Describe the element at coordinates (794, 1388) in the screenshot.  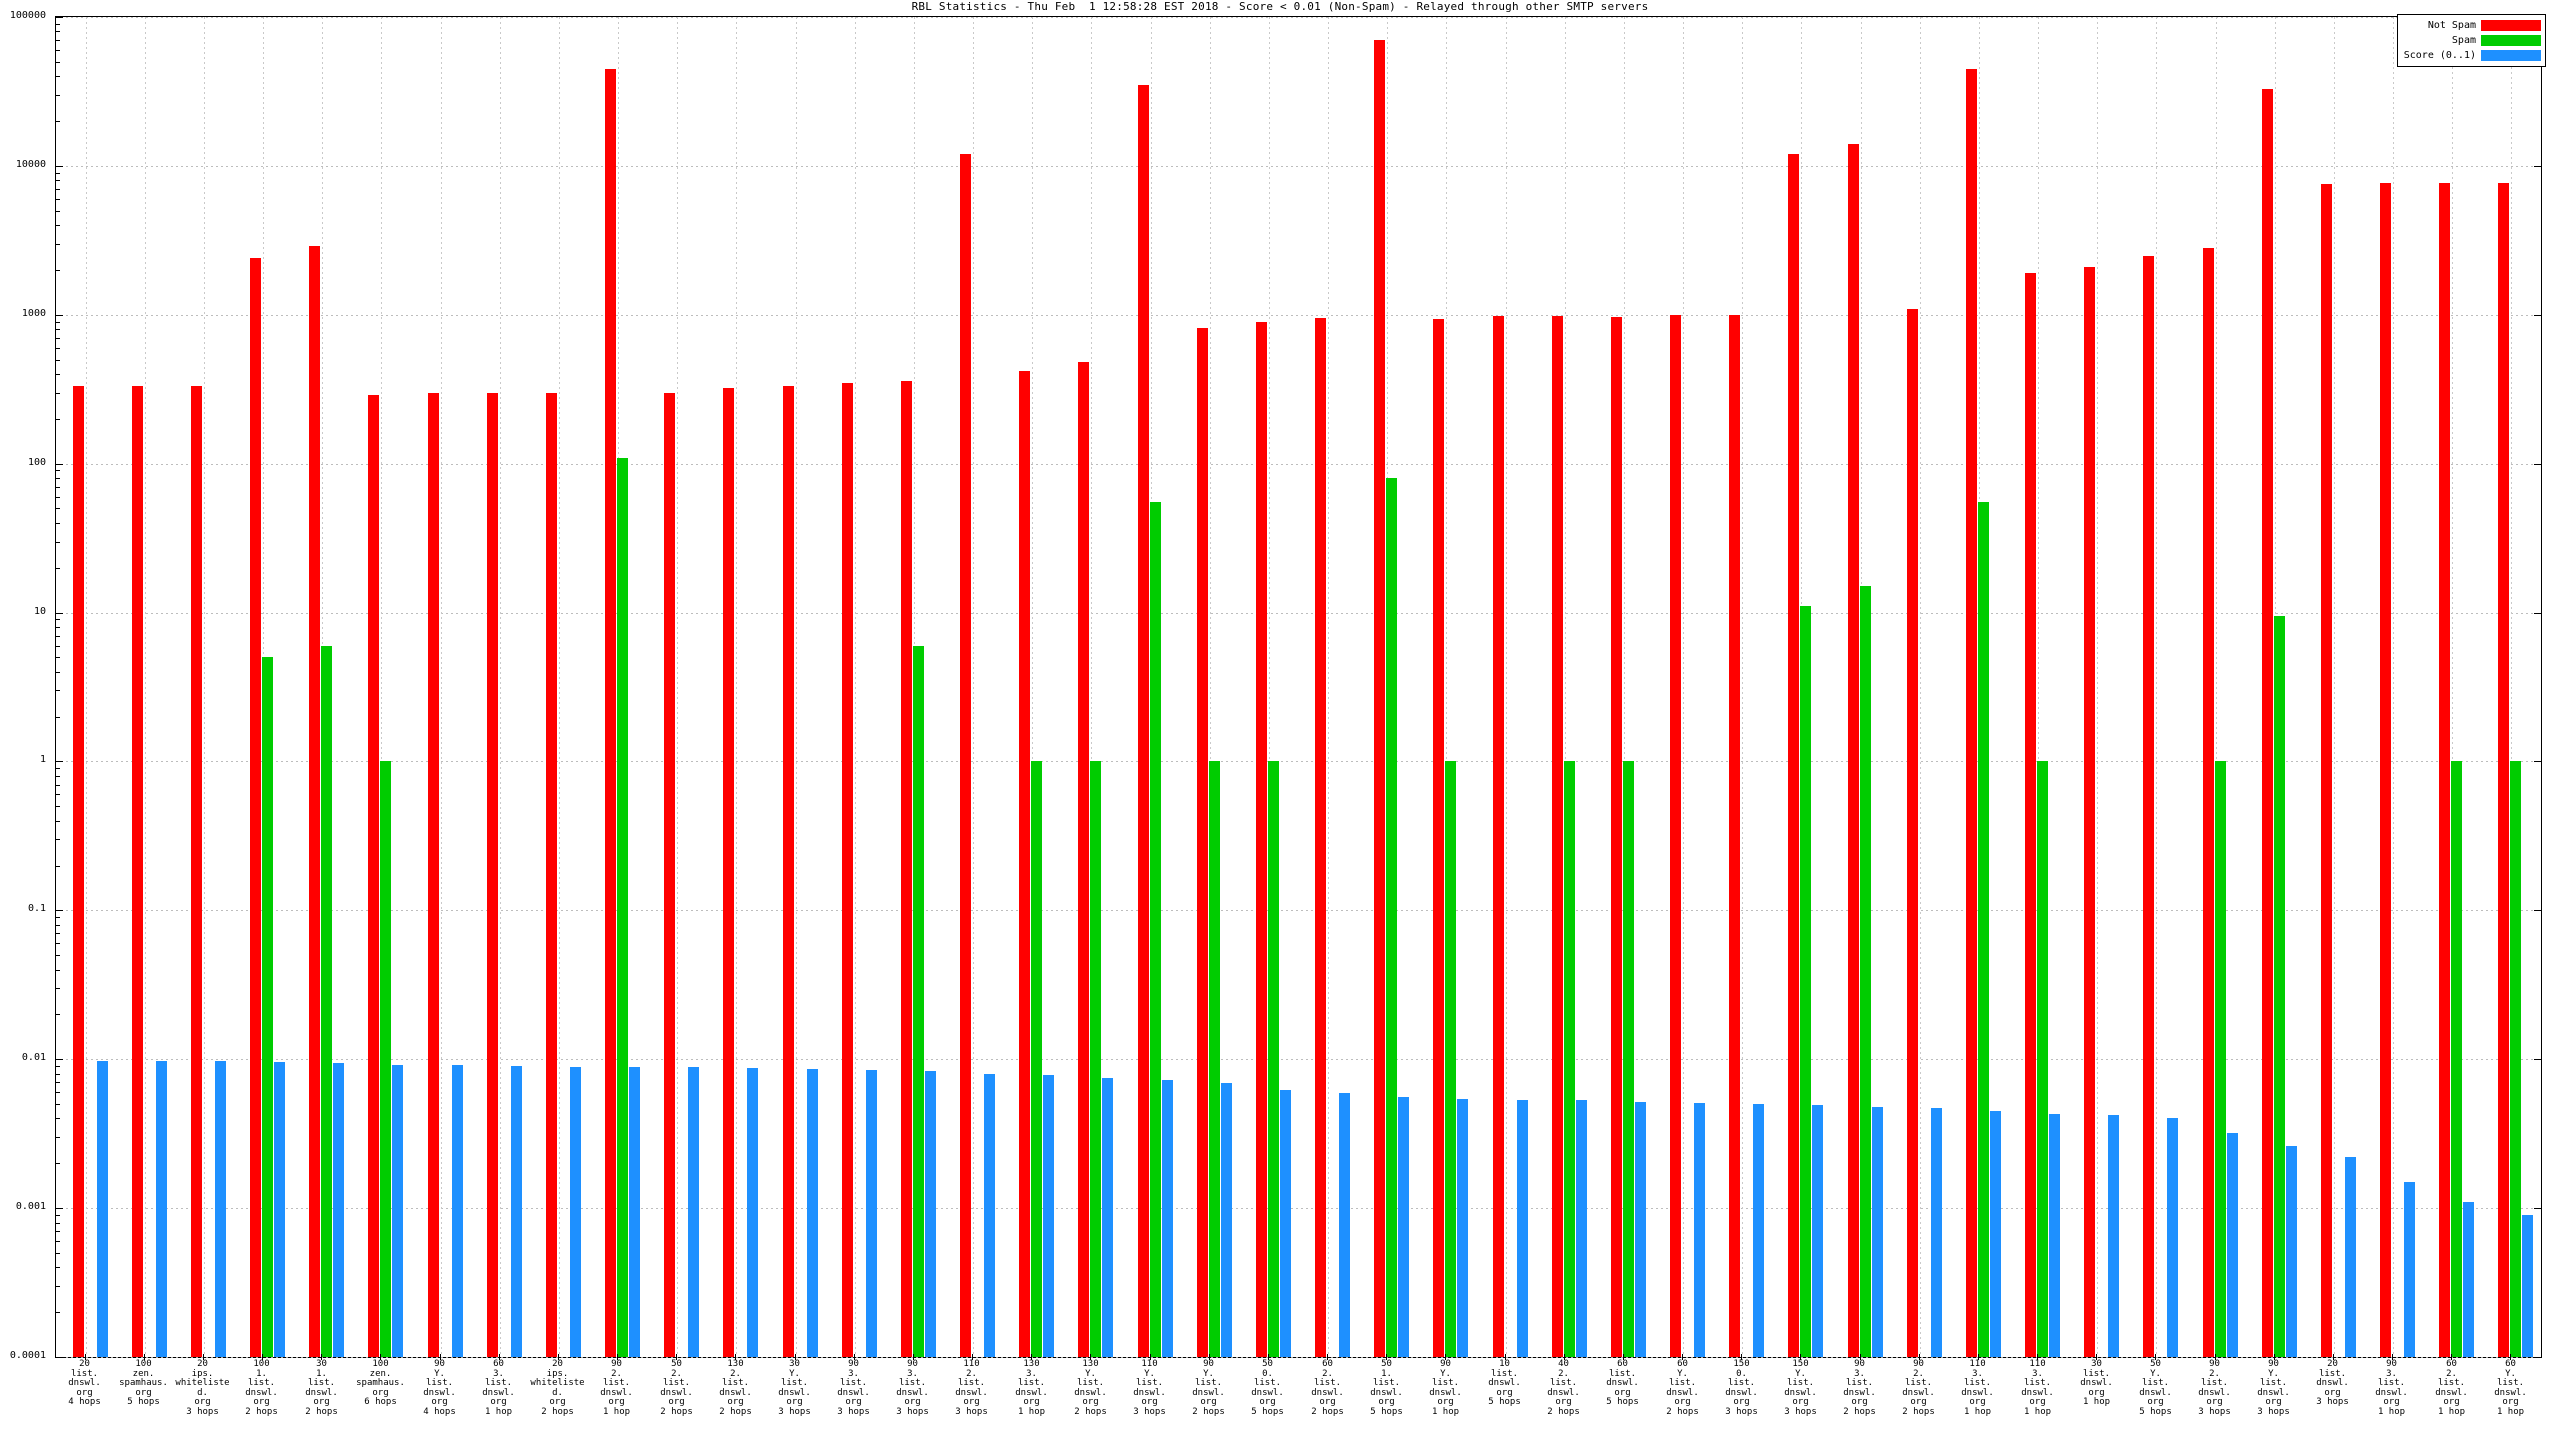
I see `x-tick-label: 30 Y. list. dnswl. org 3 hops` at that location.